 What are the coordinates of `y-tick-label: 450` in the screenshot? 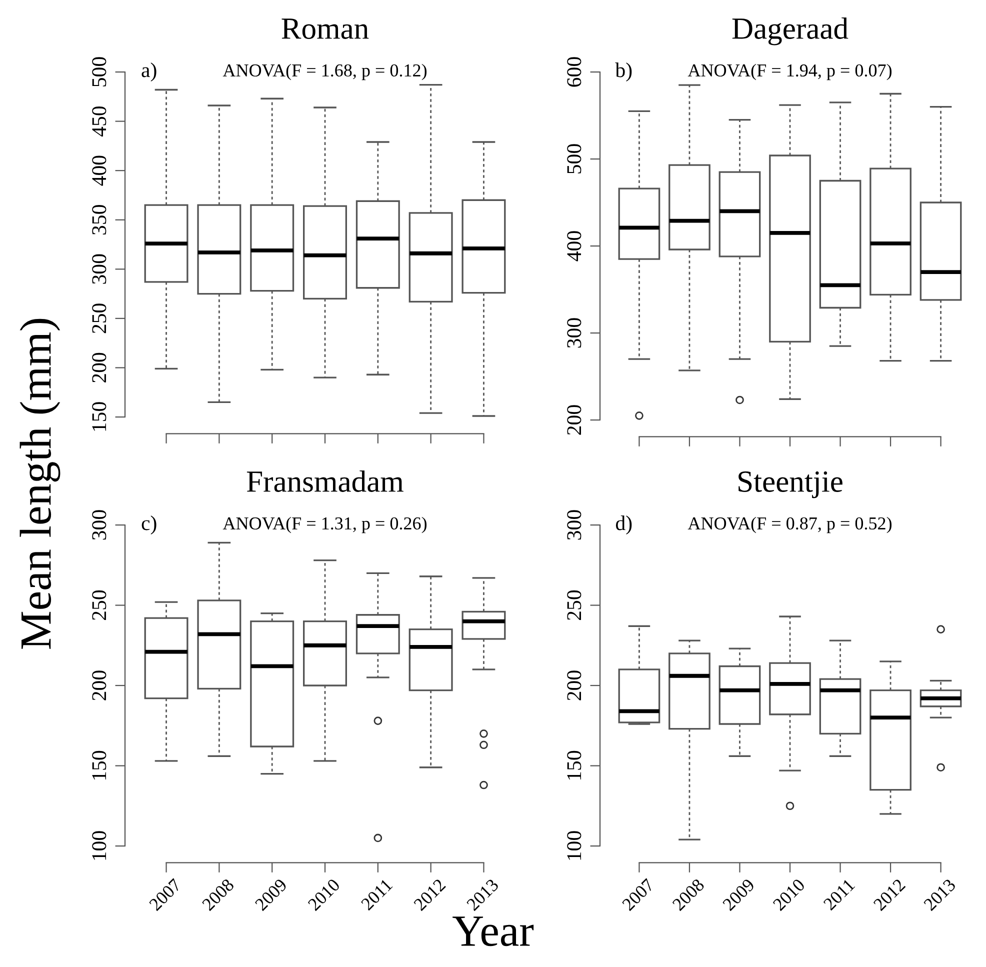 It's located at (99, 121).